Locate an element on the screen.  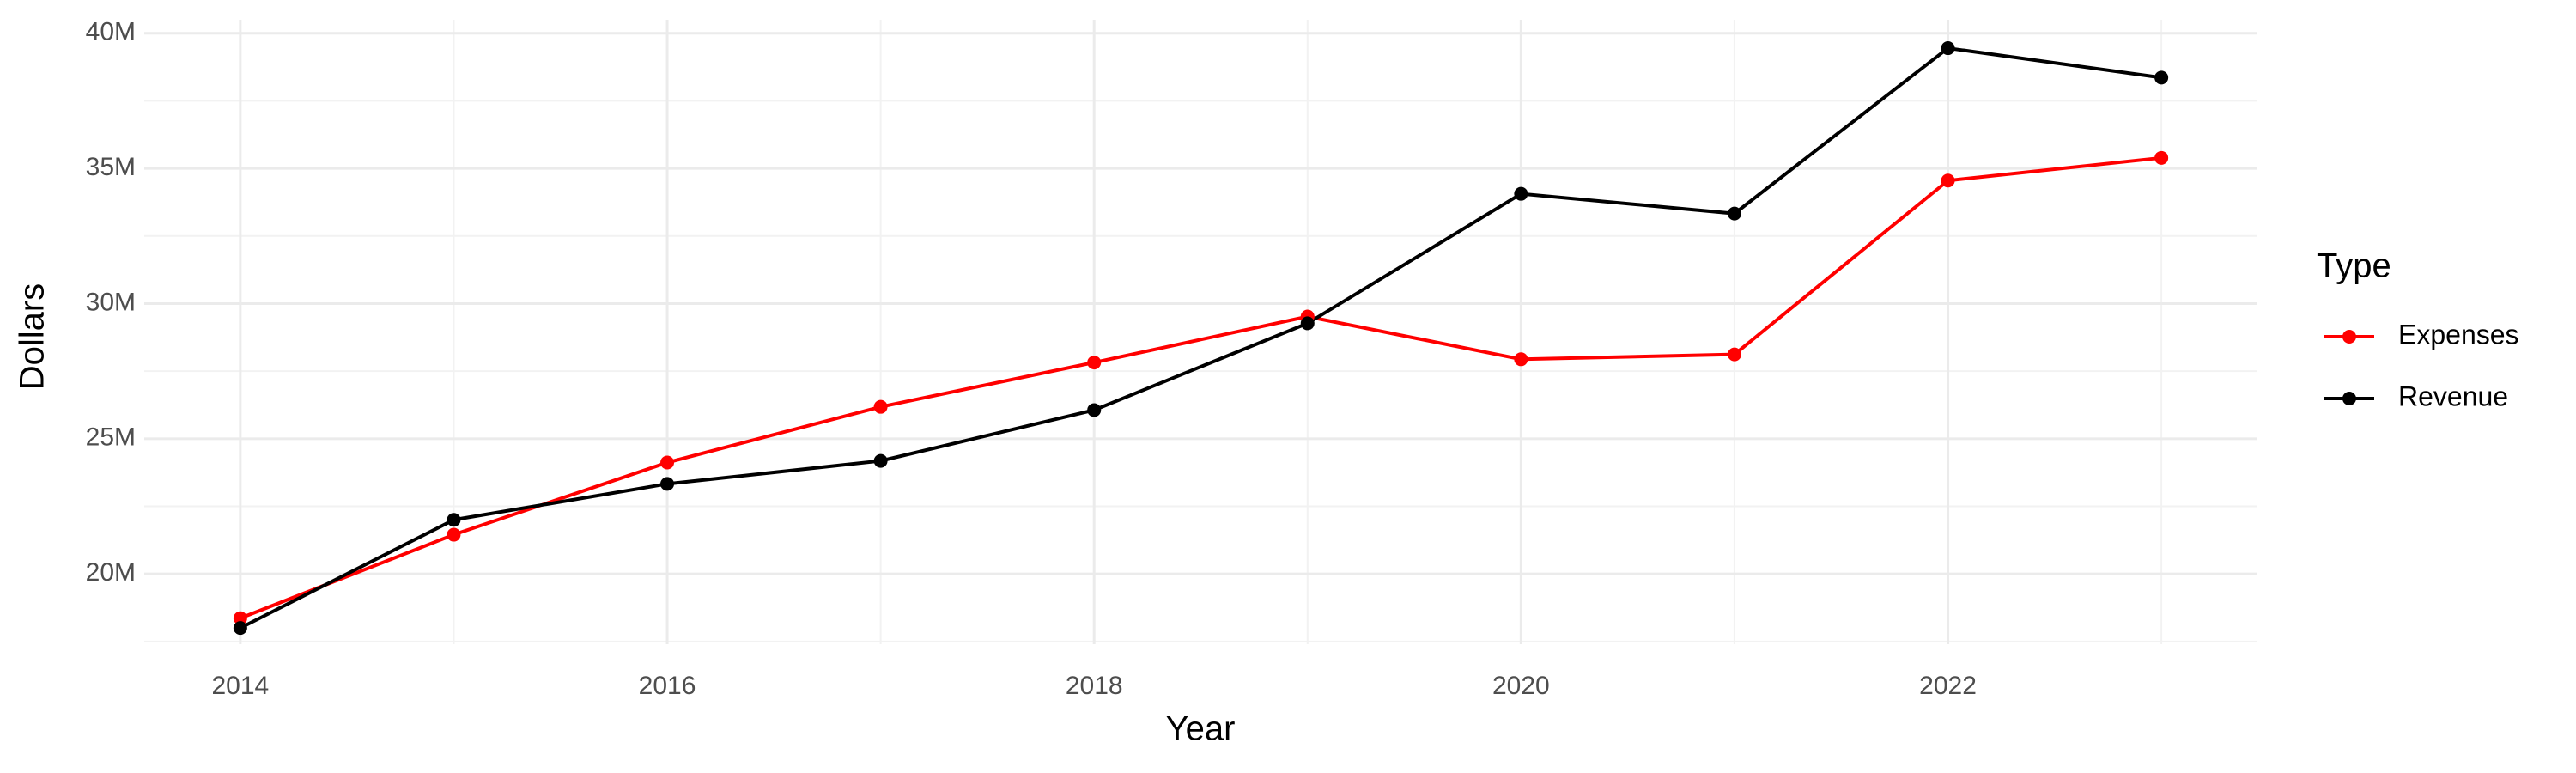
x-tick-label: 2020 is located at coordinates (1521, 686).